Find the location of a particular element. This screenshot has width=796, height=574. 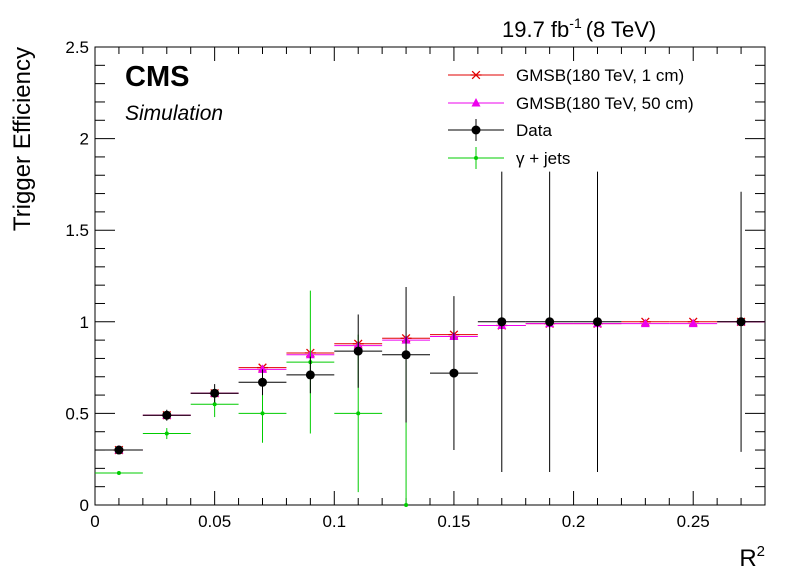

lumi-label: 19.7 fb-1 (8 TeV) is located at coordinates (579, 28).